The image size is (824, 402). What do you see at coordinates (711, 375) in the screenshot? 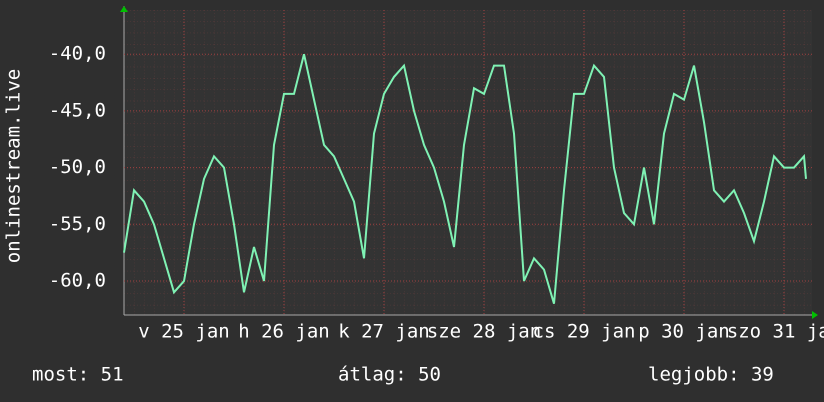
I see `stat-label: legjobb: 39` at bounding box center [711, 375].